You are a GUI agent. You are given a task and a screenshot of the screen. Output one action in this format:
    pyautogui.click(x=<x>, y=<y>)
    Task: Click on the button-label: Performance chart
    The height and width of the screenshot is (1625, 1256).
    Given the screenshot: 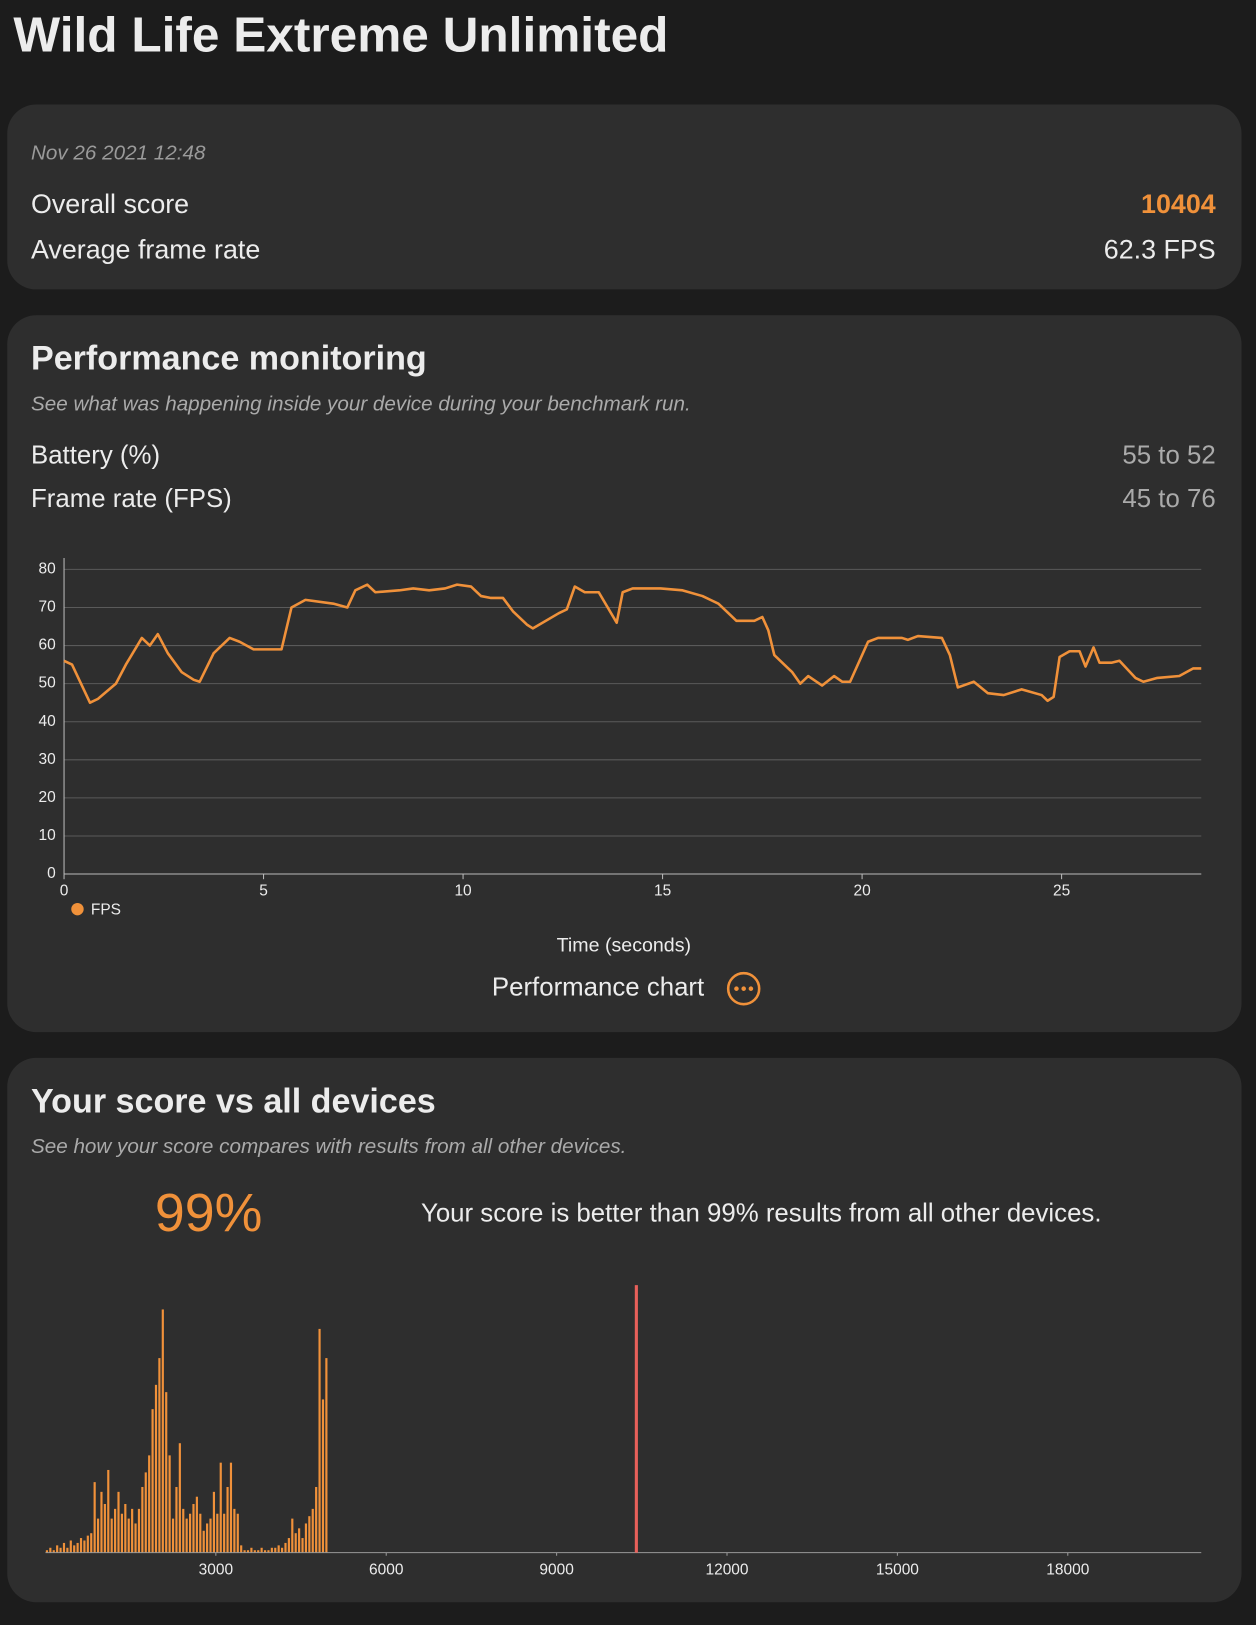 What is the action you would take?
    pyautogui.click(x=598, y=988)
    